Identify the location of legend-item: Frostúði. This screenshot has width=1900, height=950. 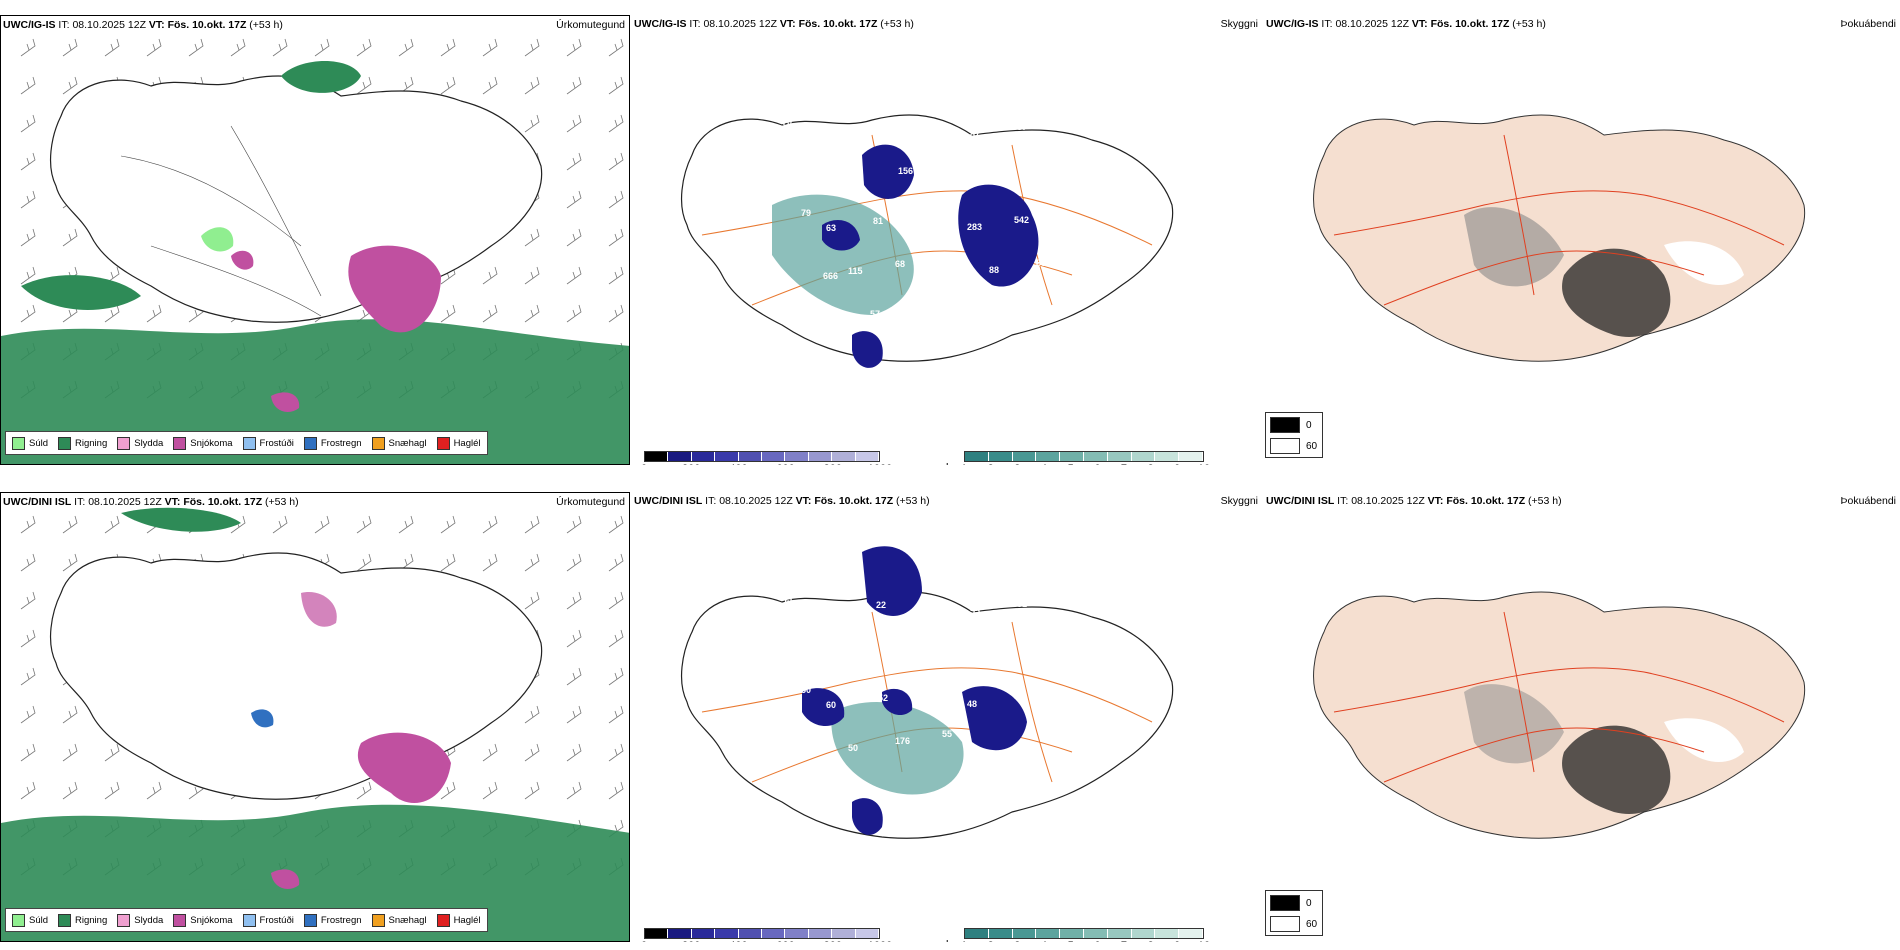
(268, 443).